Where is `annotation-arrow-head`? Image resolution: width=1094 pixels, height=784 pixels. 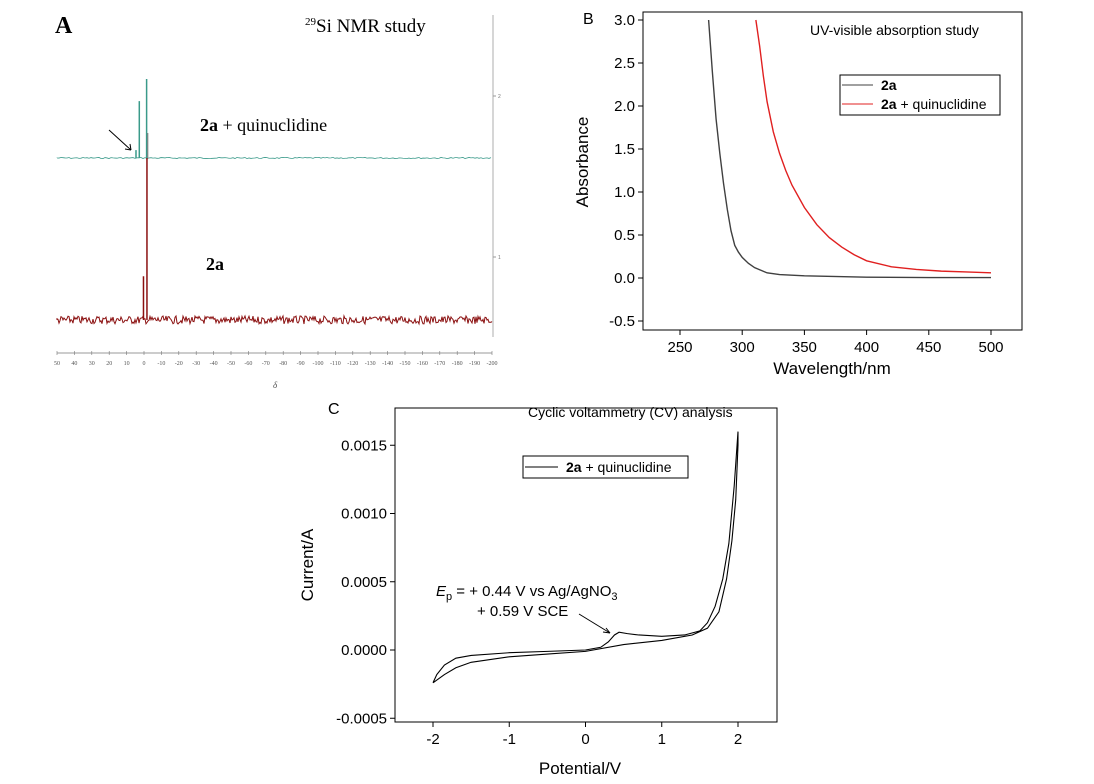
annotation-arrow-head is located at coordinates (128, 147).